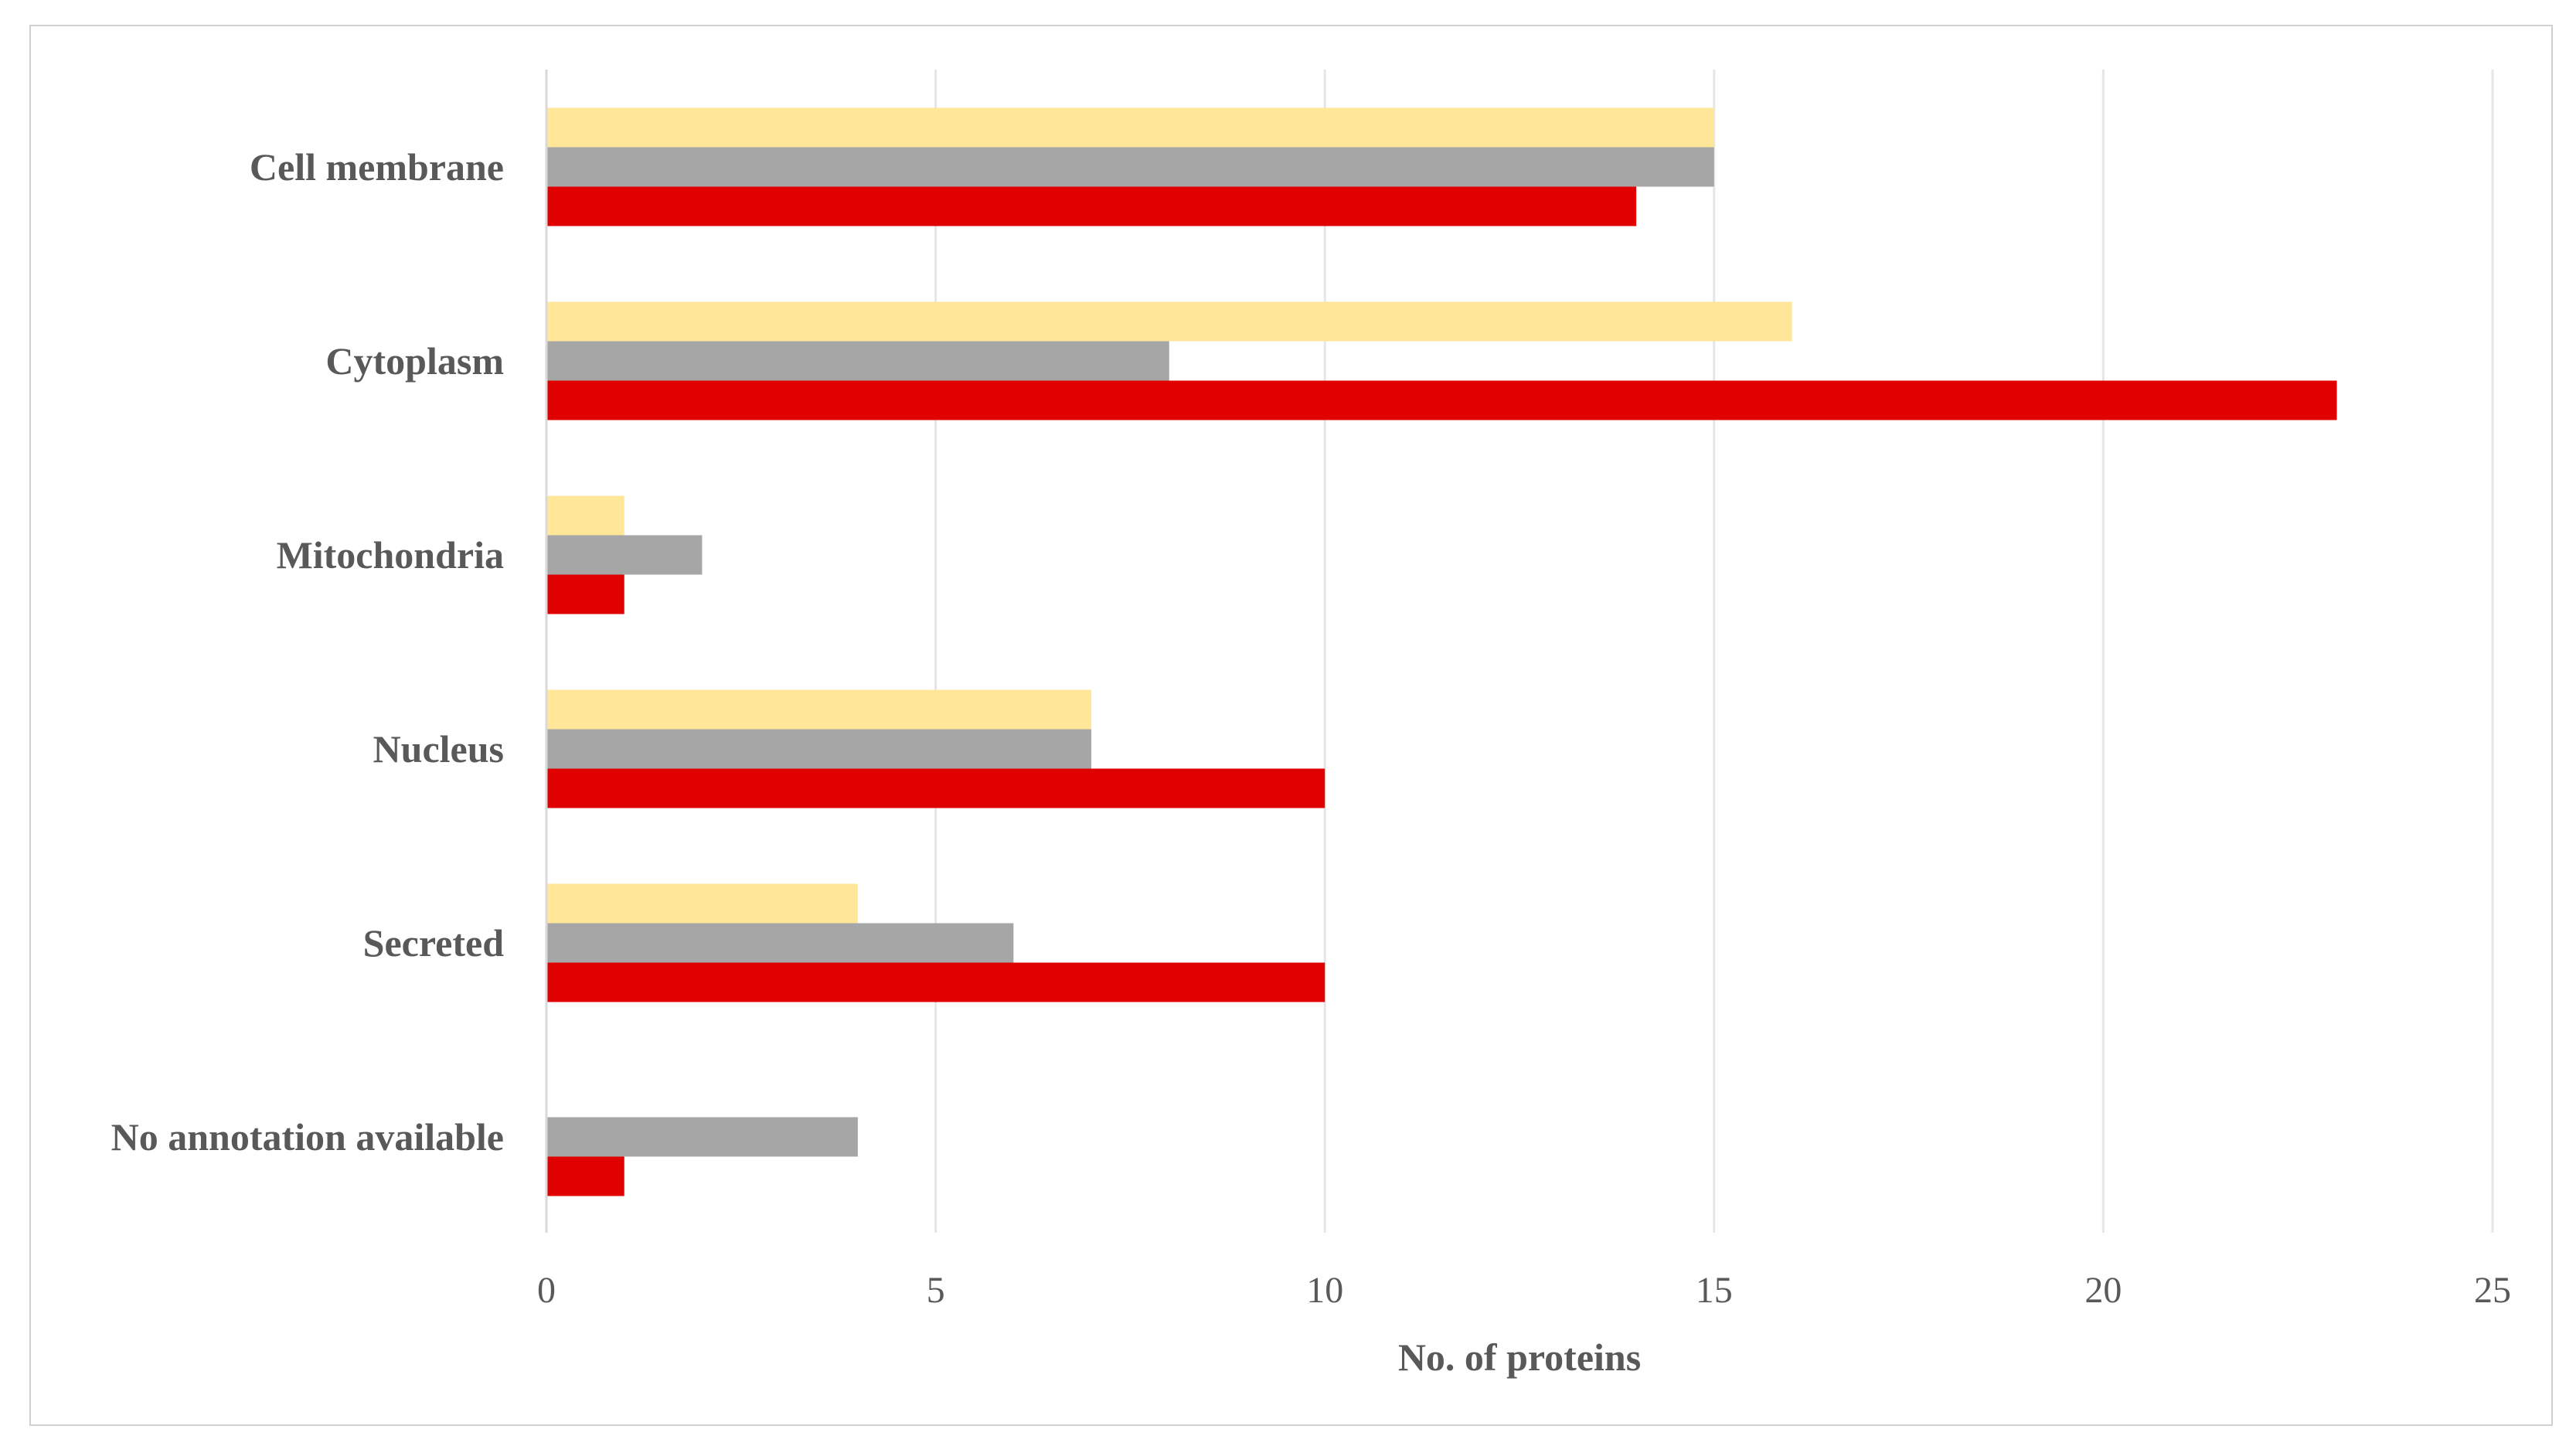 This screenshot has width=2576, height=1453. Describe the element at coordinates (377, 167) in the screenshot. I see `category-label-cell-membrane: Cell membrane` at that location.